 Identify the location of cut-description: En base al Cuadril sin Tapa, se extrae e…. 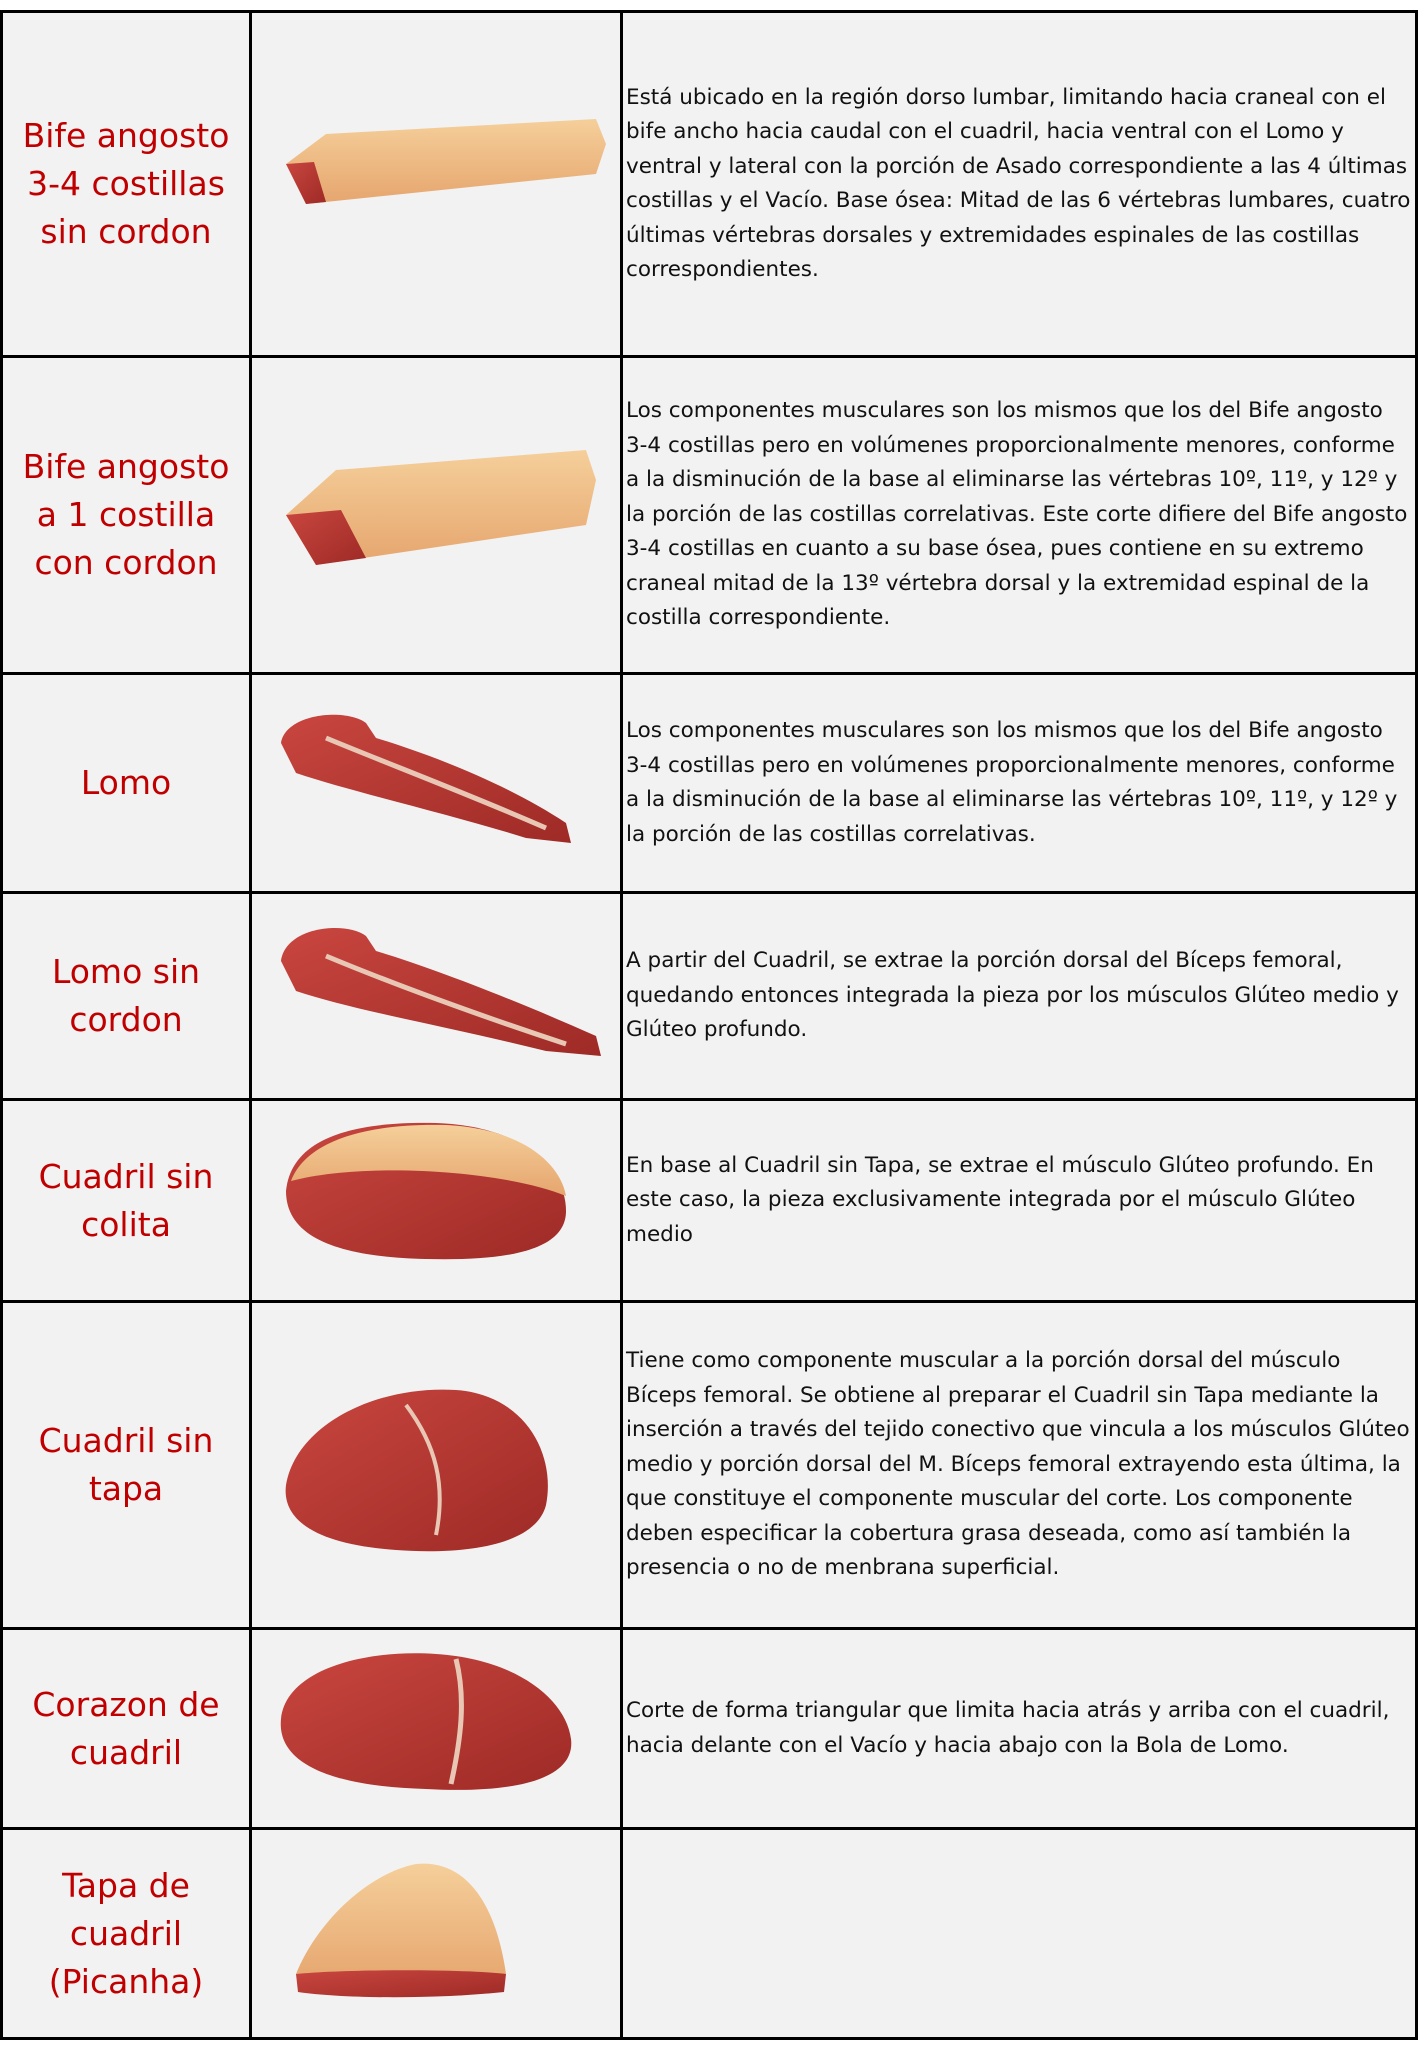
(1000, 1199).